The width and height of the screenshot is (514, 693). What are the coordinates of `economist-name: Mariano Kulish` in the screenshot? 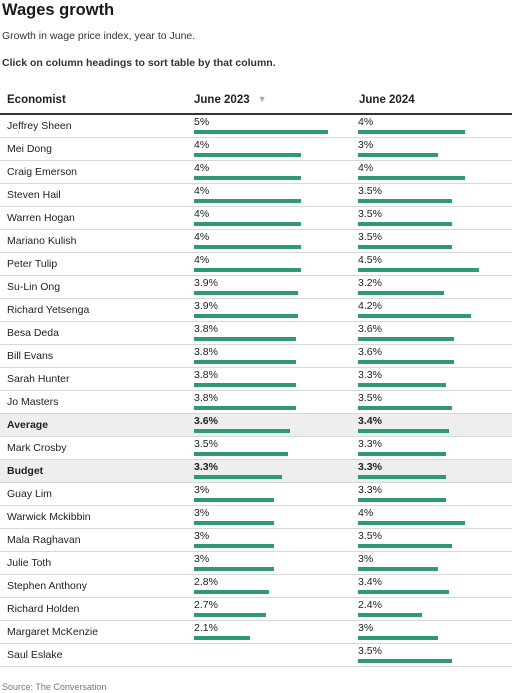 It's located at (42, 241).